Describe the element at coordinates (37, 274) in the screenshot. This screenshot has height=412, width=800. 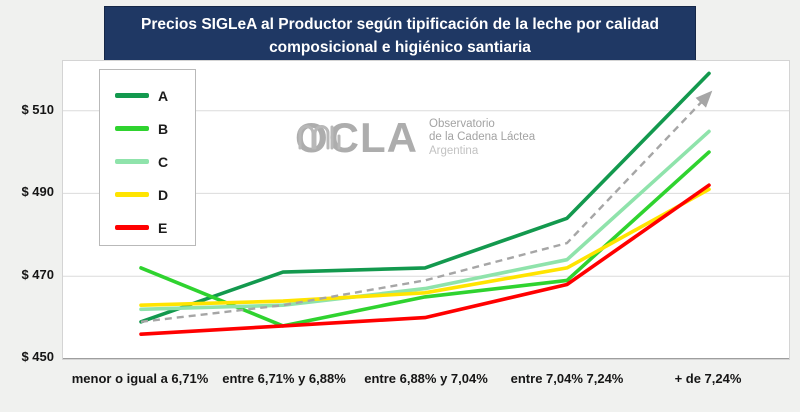
I see `y-axis-tick: $ 470` at that location.